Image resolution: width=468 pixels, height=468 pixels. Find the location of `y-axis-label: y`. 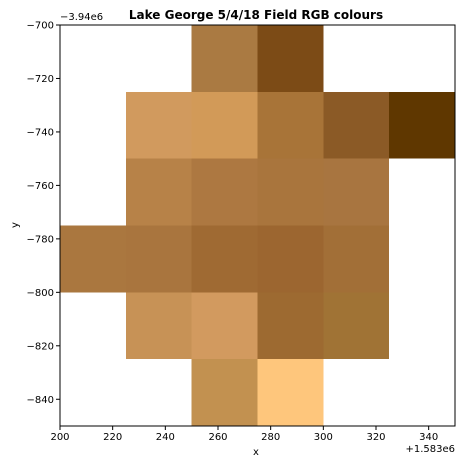

y-axis-label: y is located at coordinates (15, 225).